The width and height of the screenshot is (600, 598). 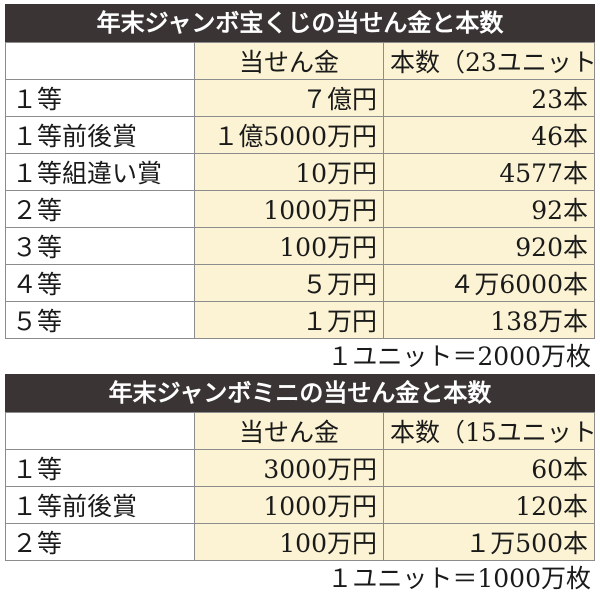 What do you see at coordinates (289, 320) in the screenshot?
I see `prize-amount: １万円` at bounding box center [289, 320].